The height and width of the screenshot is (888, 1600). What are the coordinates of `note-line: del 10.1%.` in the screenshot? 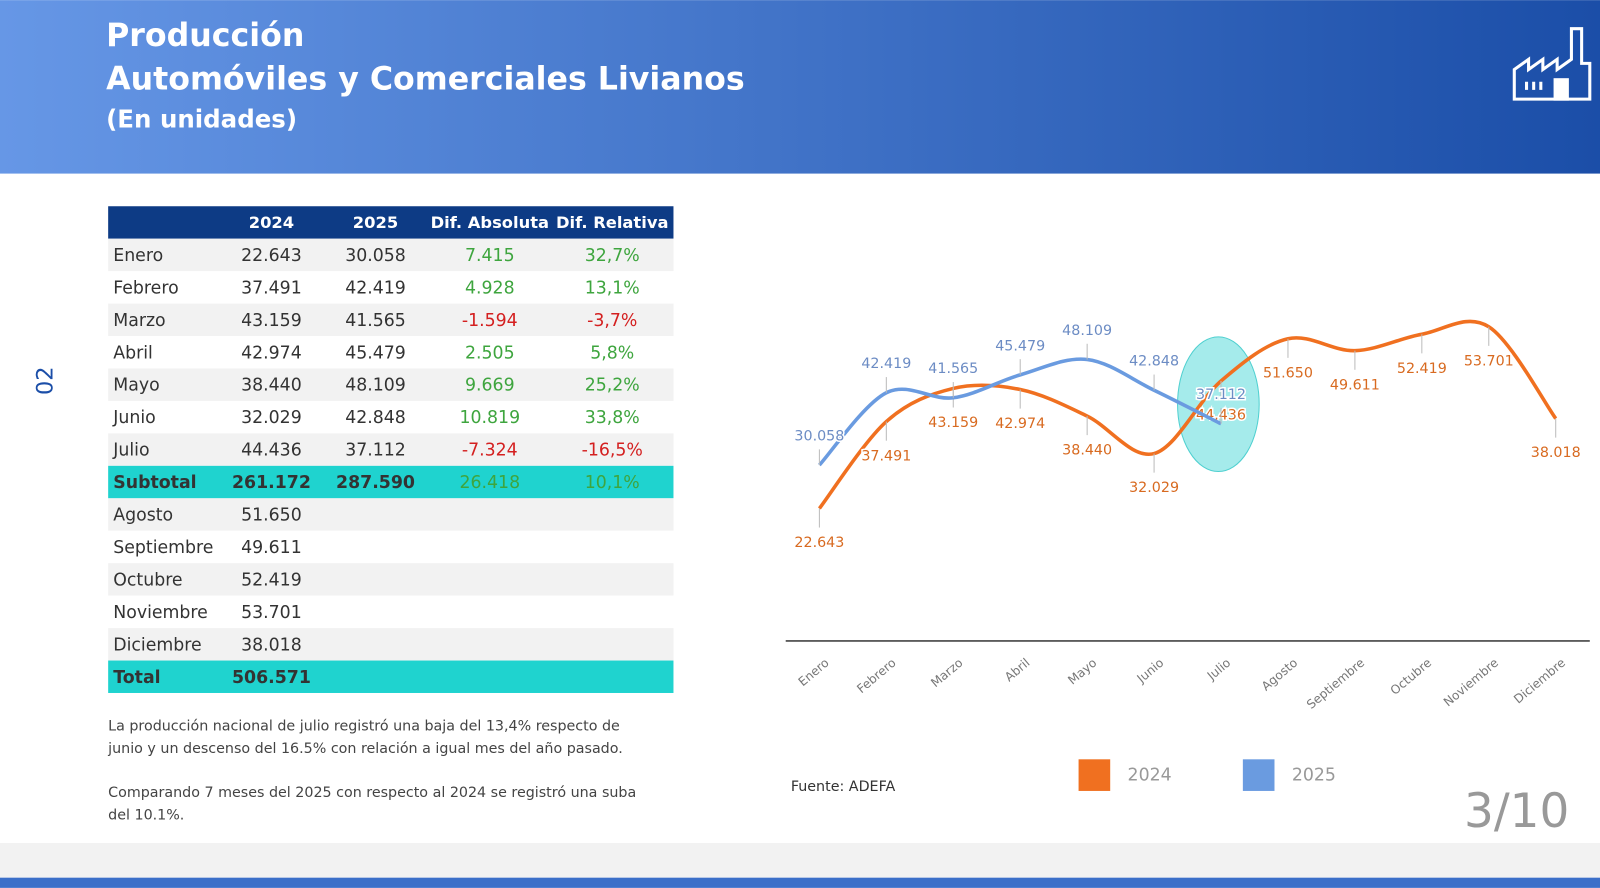 It's located at (146, 815).